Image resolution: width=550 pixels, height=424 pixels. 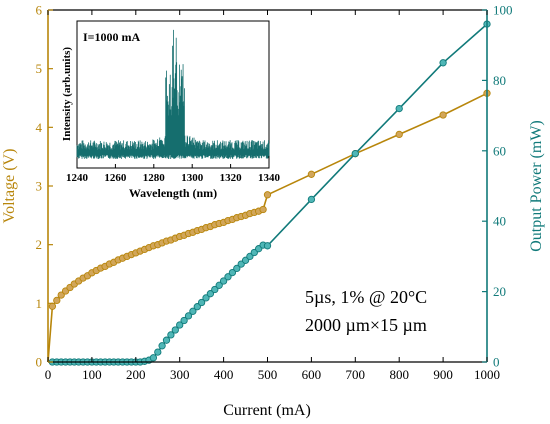 What do you see at coordinates (231, 178) in the screenshot?
I see `inset-tick-label: 1320` at bounding box center [231, 178].